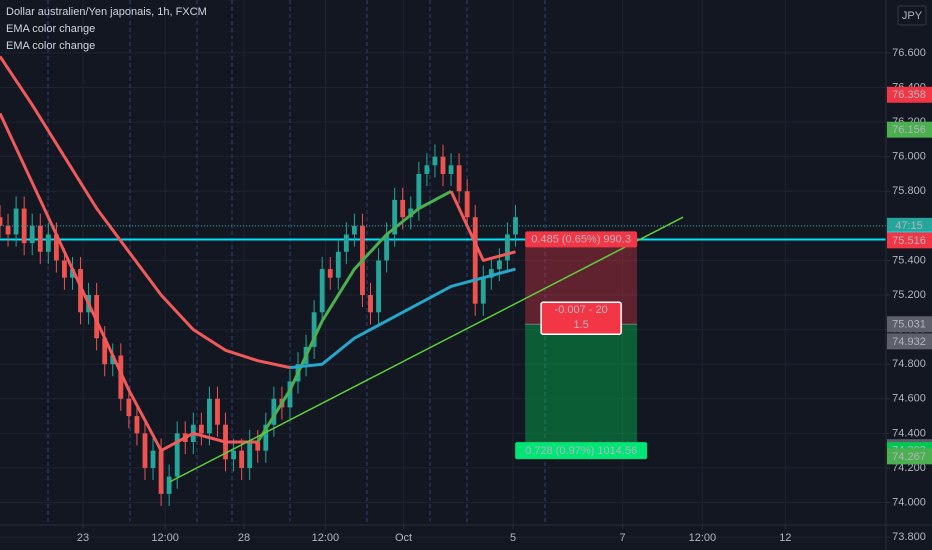 This screenshot has width=932, height=550. I want to click on price-tag-label: 47:15, so click(909, 226).